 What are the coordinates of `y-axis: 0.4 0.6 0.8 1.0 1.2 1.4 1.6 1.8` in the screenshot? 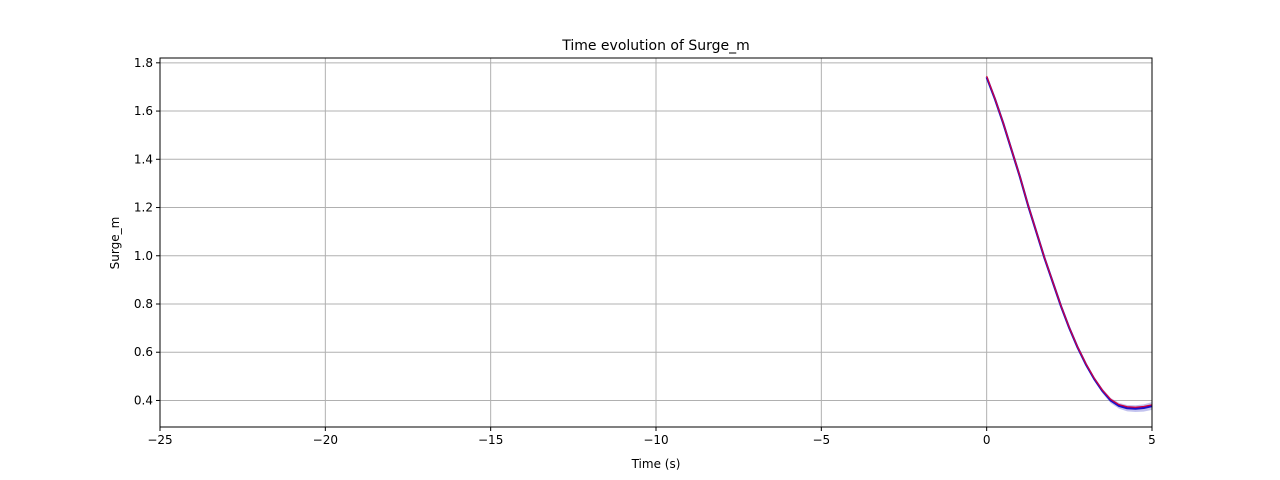 It's located at (147, 231).